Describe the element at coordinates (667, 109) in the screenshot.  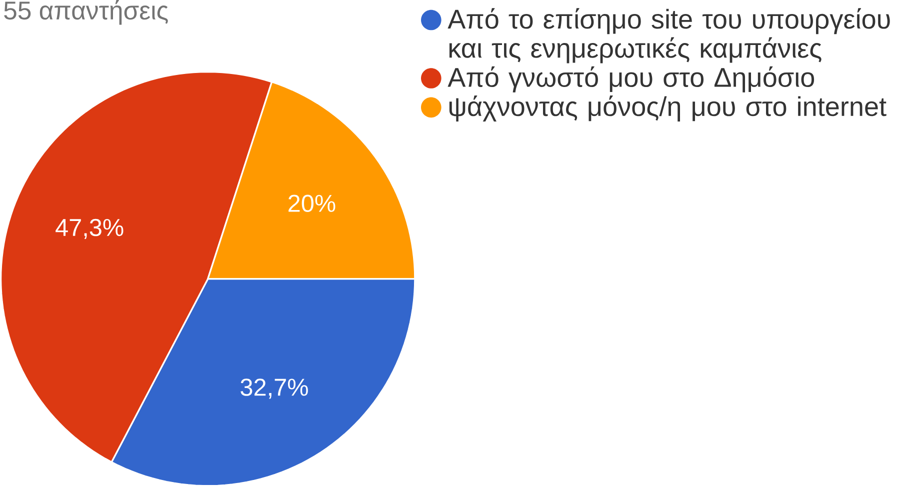
I see `legend-label: ψάχνοντας μόνος/η μου στο internet` at that location.